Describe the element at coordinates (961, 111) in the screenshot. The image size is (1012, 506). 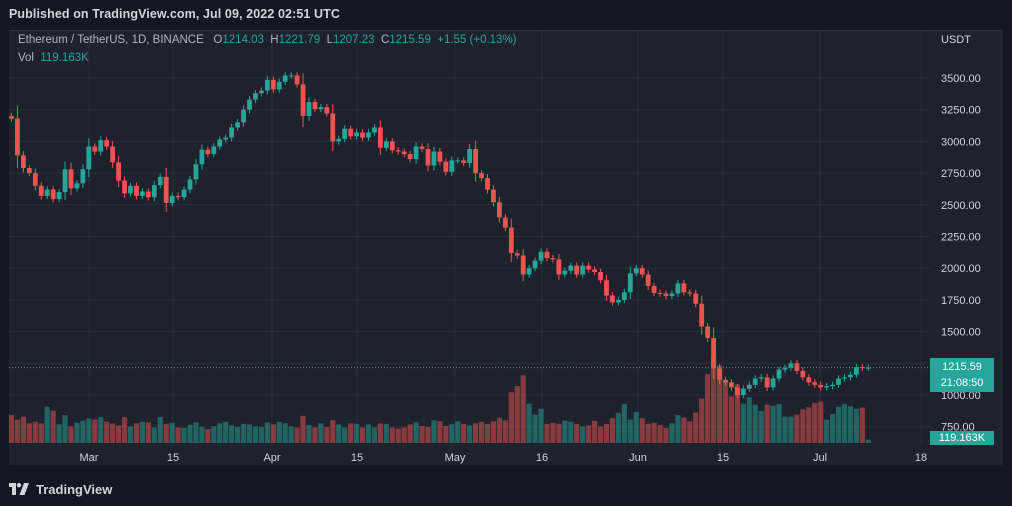
I see `price-tick-label: 3250.00` at that location.